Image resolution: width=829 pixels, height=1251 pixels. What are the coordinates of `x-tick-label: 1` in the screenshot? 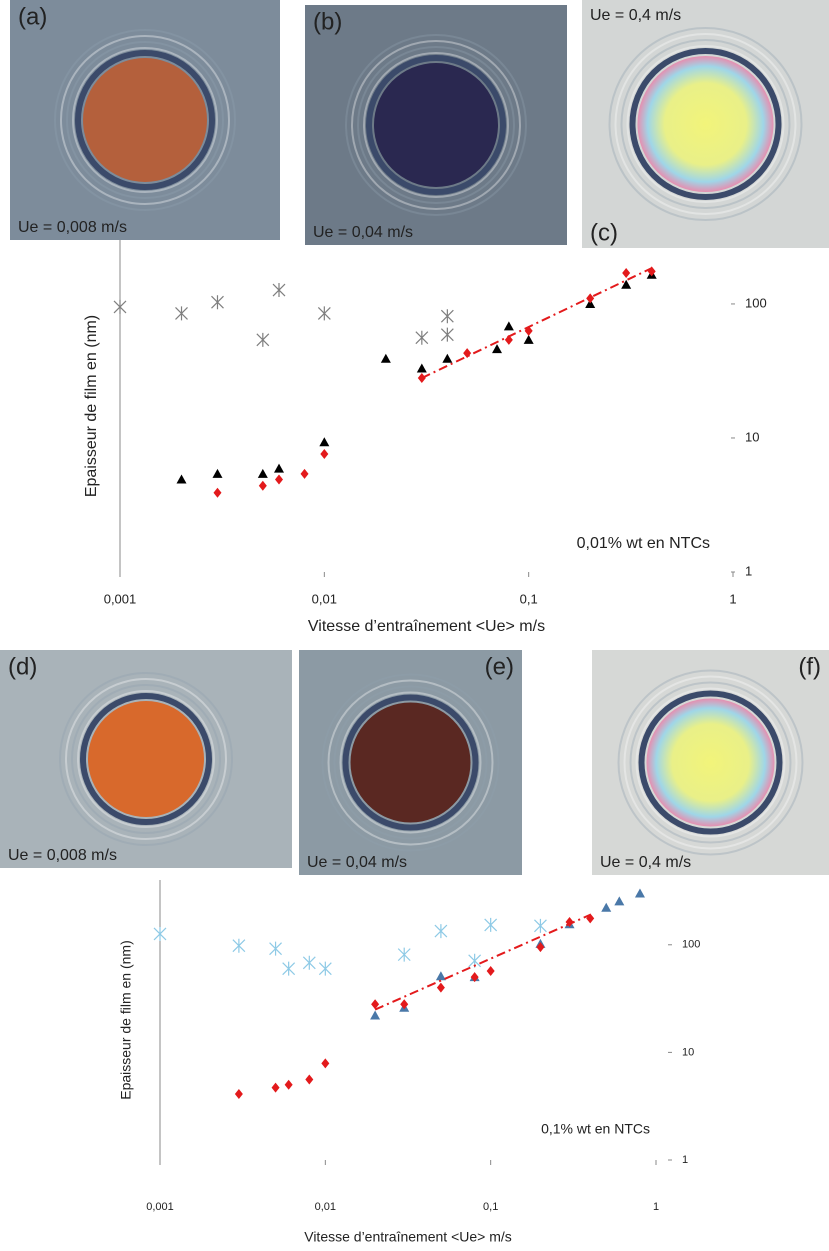 It's located at (732, 598).